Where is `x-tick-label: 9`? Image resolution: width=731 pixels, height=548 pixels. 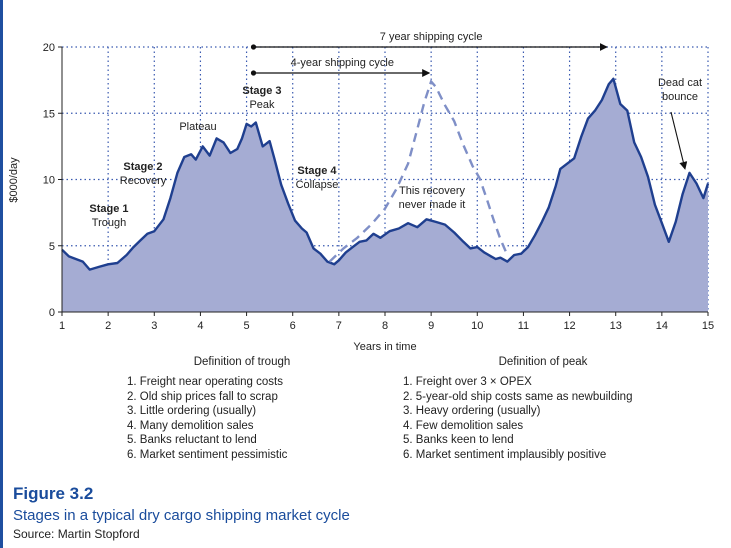 x-tick-label: 9 is located at coordinates (431, 326).